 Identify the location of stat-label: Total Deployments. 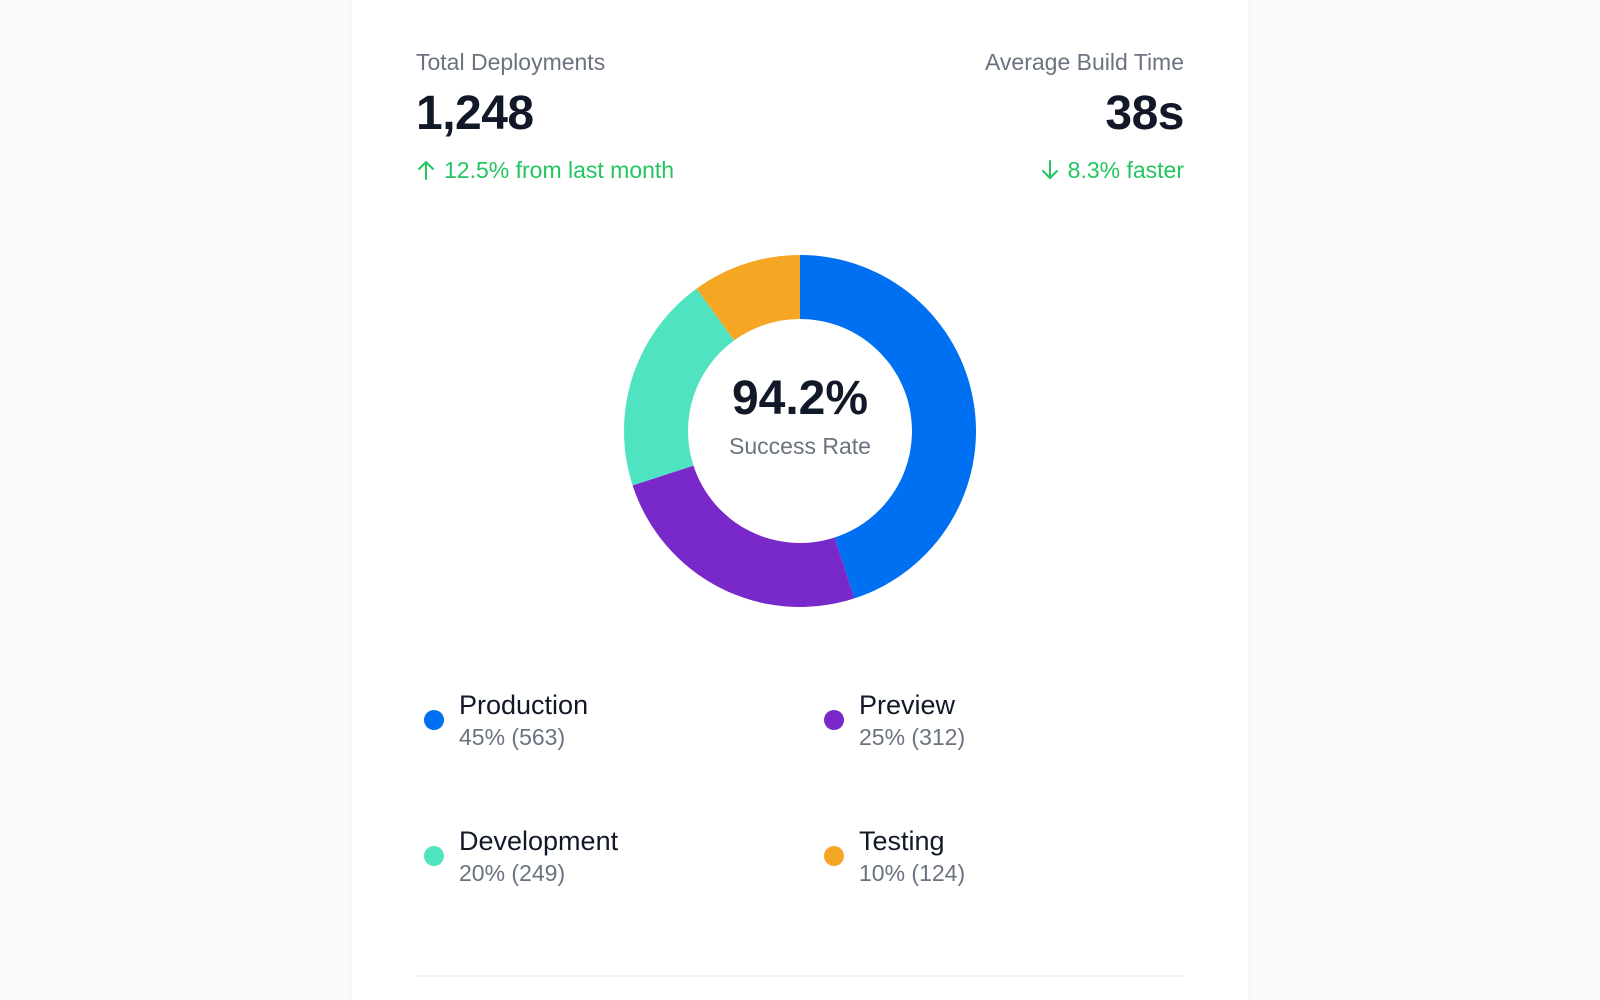
(511, 62).